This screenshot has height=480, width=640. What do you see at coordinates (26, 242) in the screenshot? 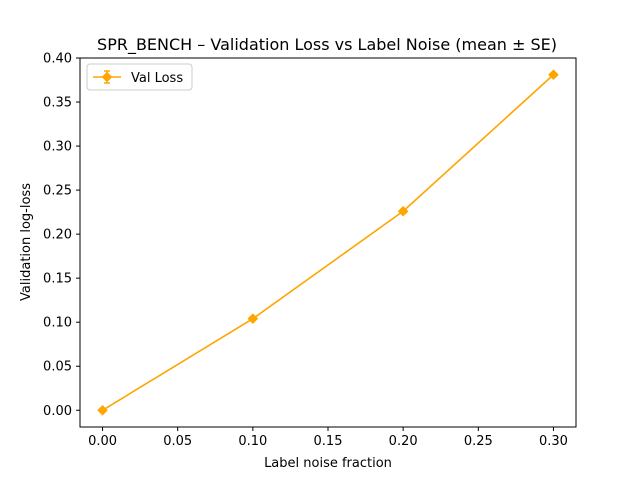
I see `y-axis-label: Validation log-loss` at bounding box center [26, 242].